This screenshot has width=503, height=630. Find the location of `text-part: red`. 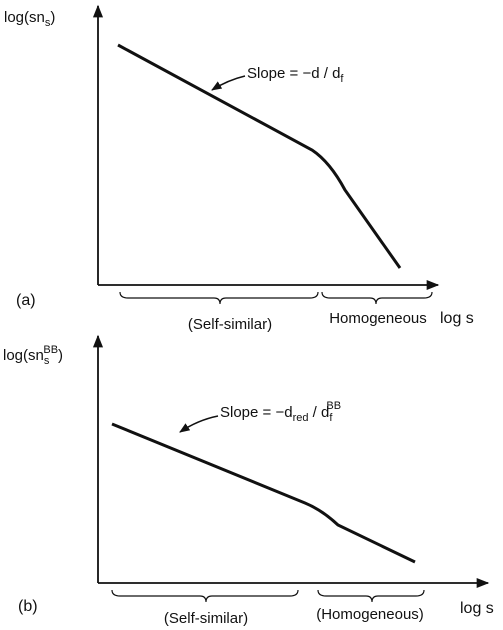

text-part: red is located at coordinates (301, 418).